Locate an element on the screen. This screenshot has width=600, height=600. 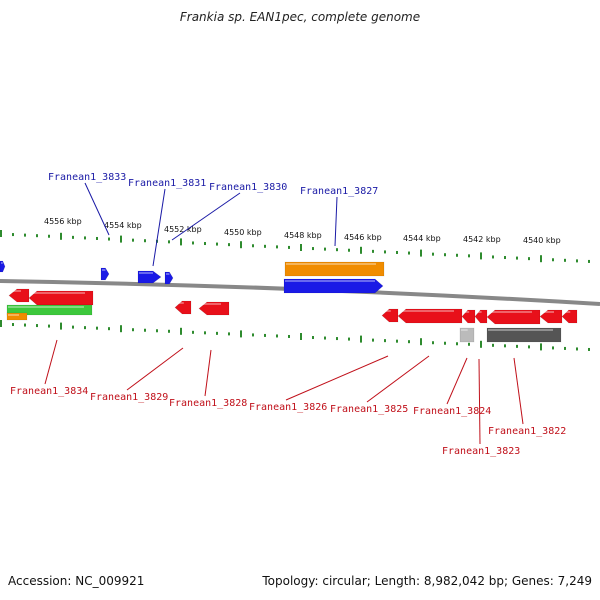
gene-label-bottom: Franean1_3829 is located at coordinates (129, 397).